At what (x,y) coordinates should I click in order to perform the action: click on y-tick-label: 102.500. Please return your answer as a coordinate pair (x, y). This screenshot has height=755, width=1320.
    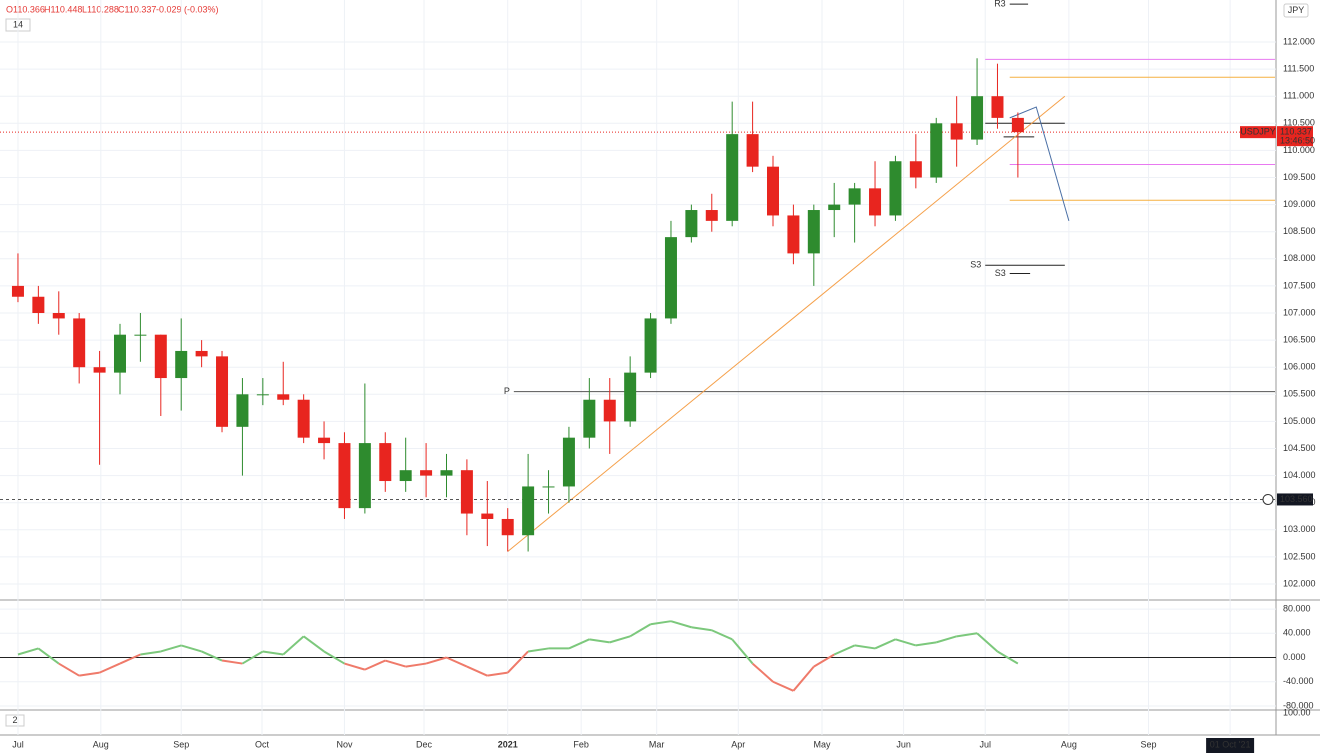
    Looking at the image, I should click on (1299, 556).